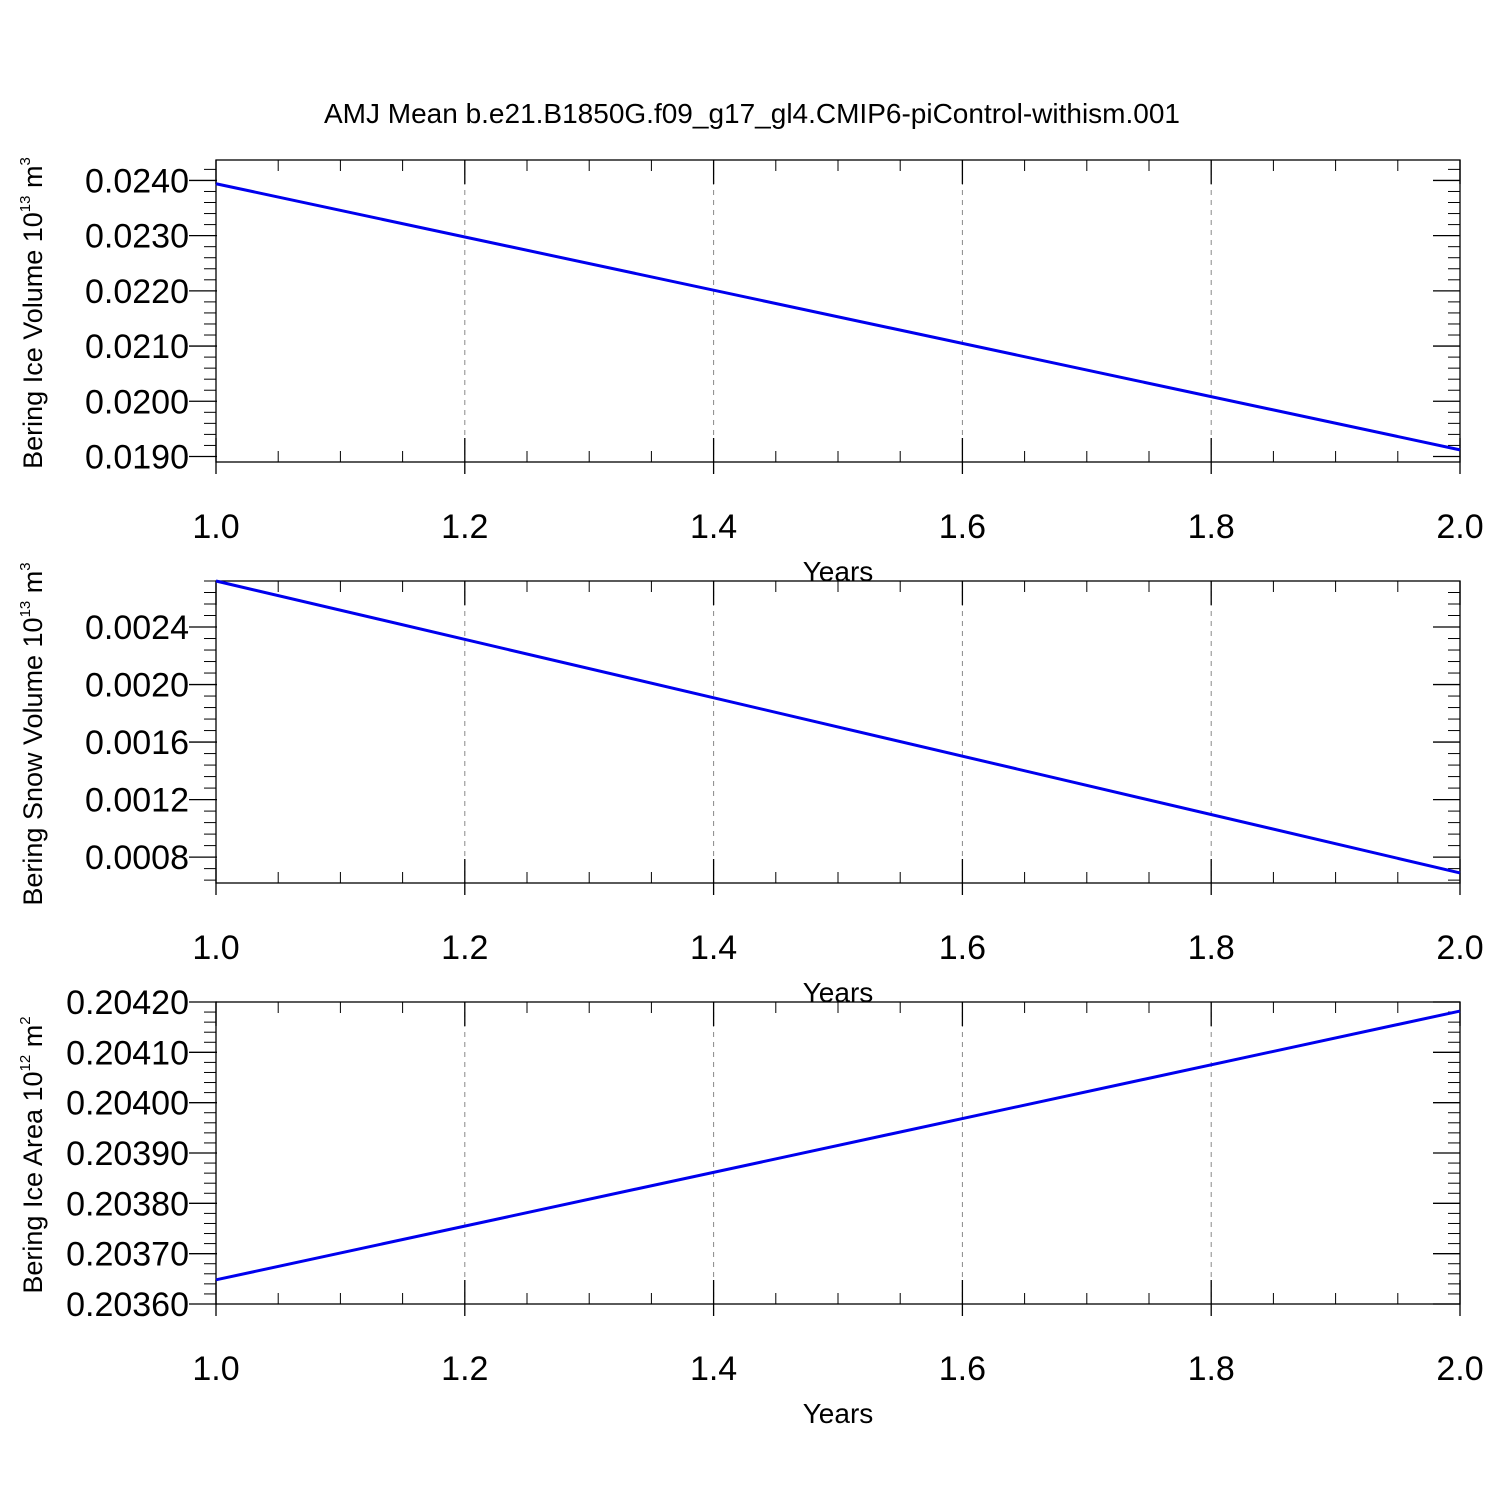 This screenshot has height=1500, width=1500. I want to click on y-tick-label: 0.0012, so click(137, 801).